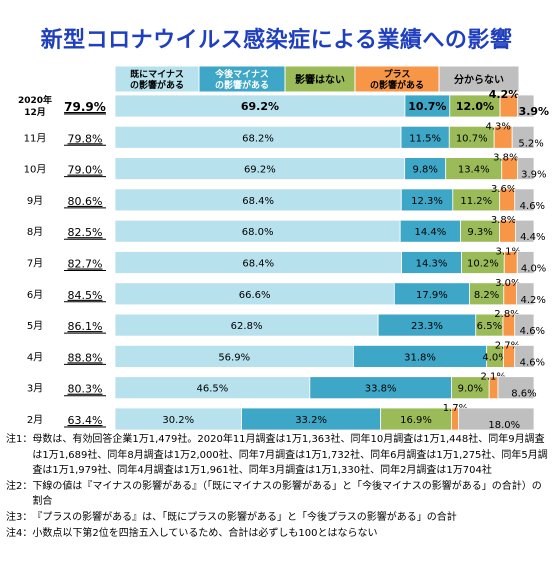 This screenshot has width=553, height=561. What do you see at coordinates (506, 314) in the screenshot?
I see `data-label: 2.8%` at bounding box center [506, 314].